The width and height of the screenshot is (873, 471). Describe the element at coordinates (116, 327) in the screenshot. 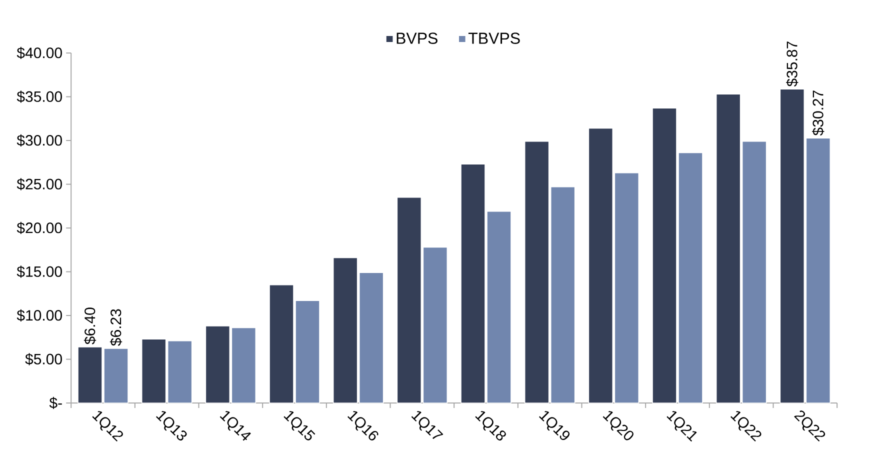

I see `data-label: $6.23` at that location.